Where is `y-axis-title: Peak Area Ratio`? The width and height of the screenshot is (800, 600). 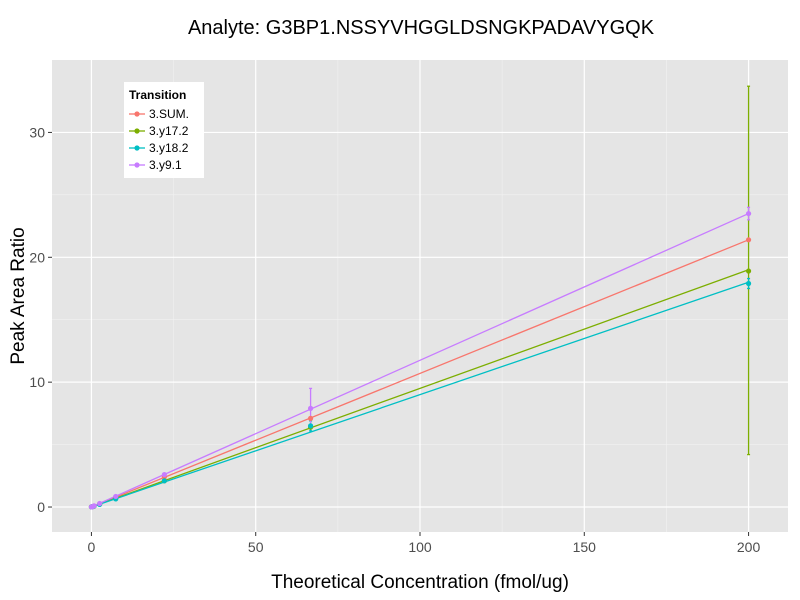
y-axis-title: Peak Area Ratio is located at coordinates (18, 295).